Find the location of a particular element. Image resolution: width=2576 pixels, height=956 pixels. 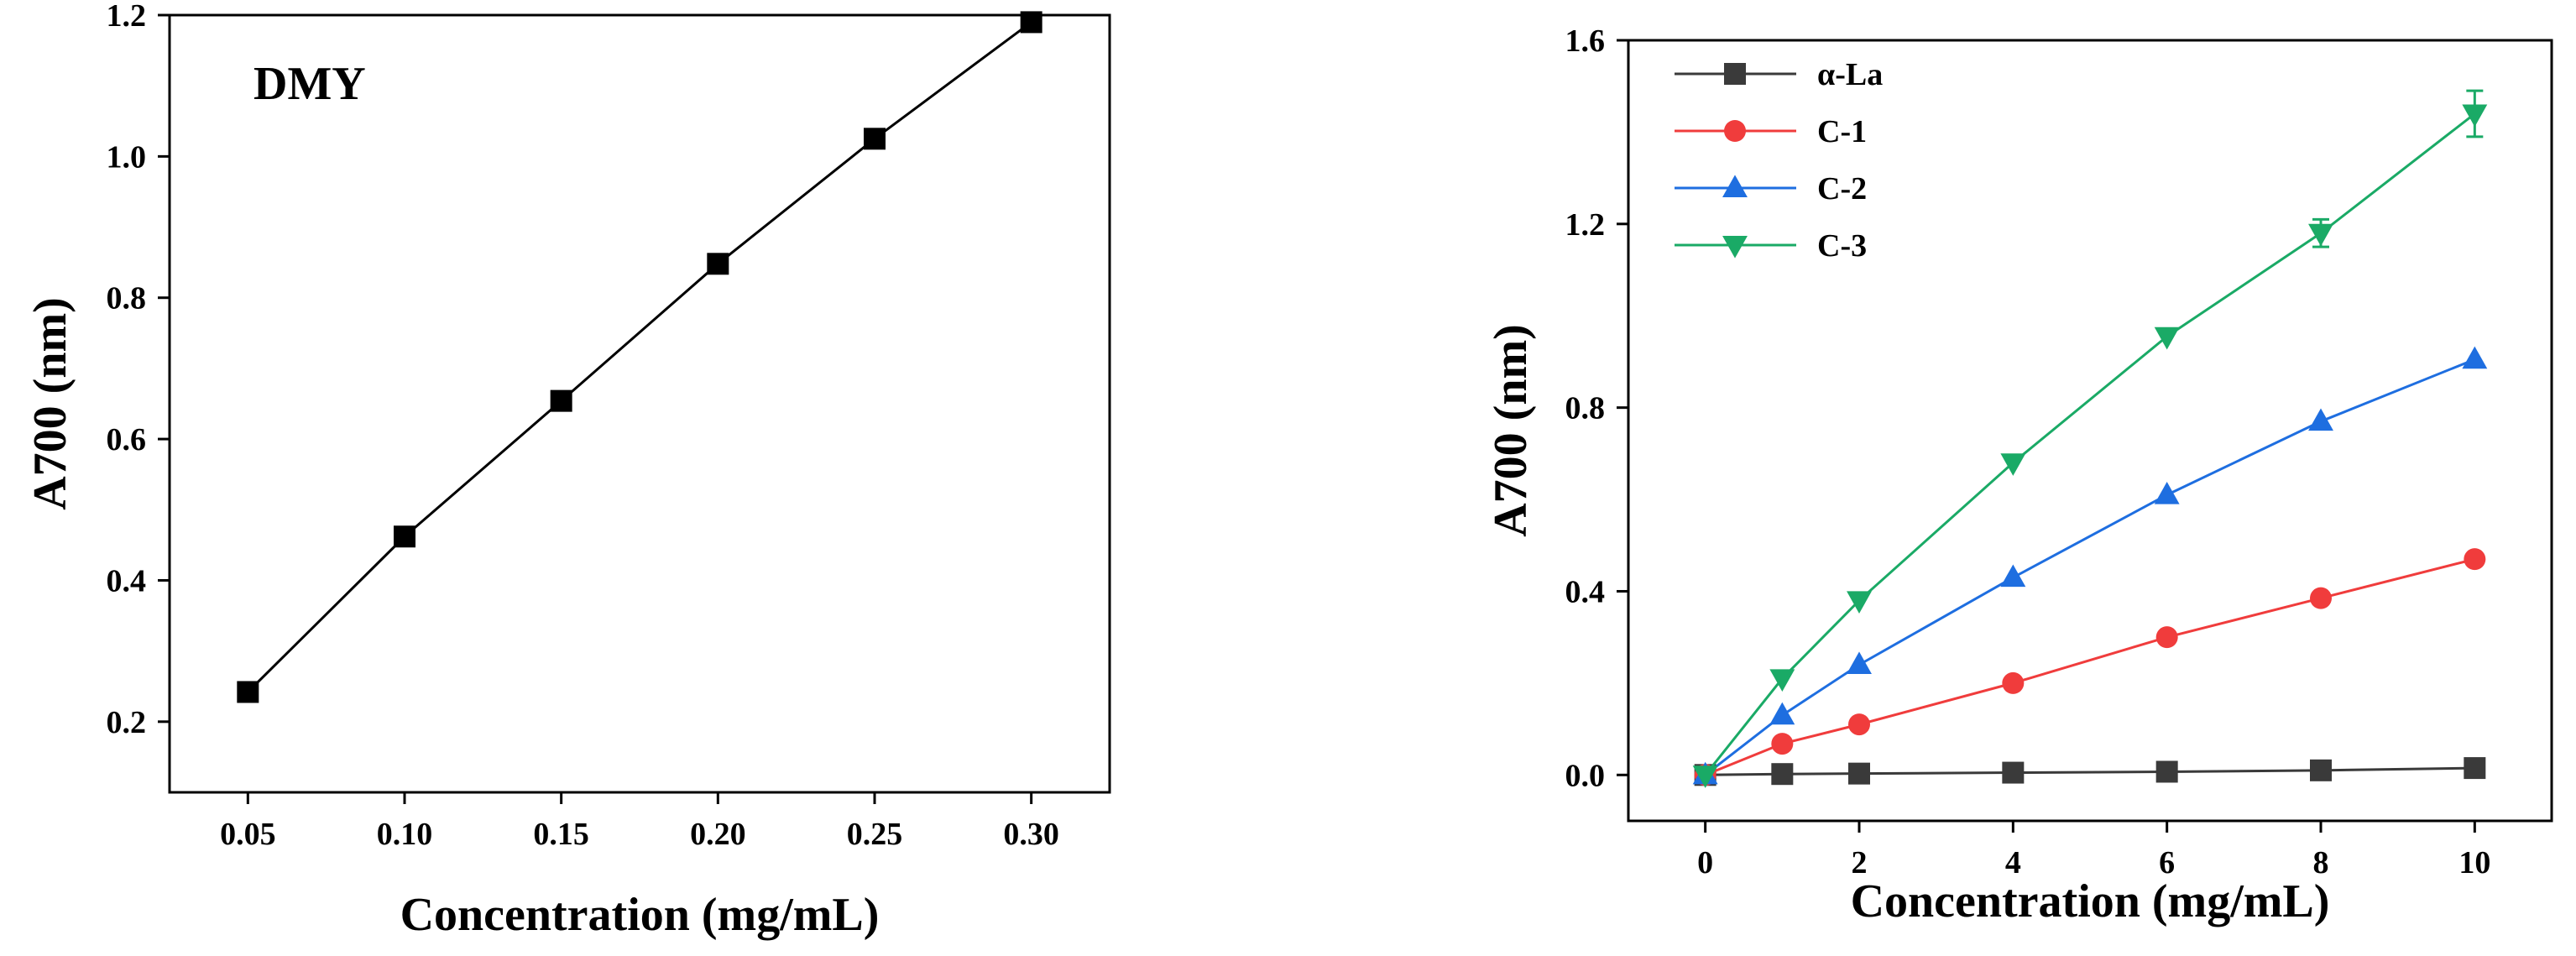

left-x-tick-label-2: 0.15 is located at coordinates (561, 834).